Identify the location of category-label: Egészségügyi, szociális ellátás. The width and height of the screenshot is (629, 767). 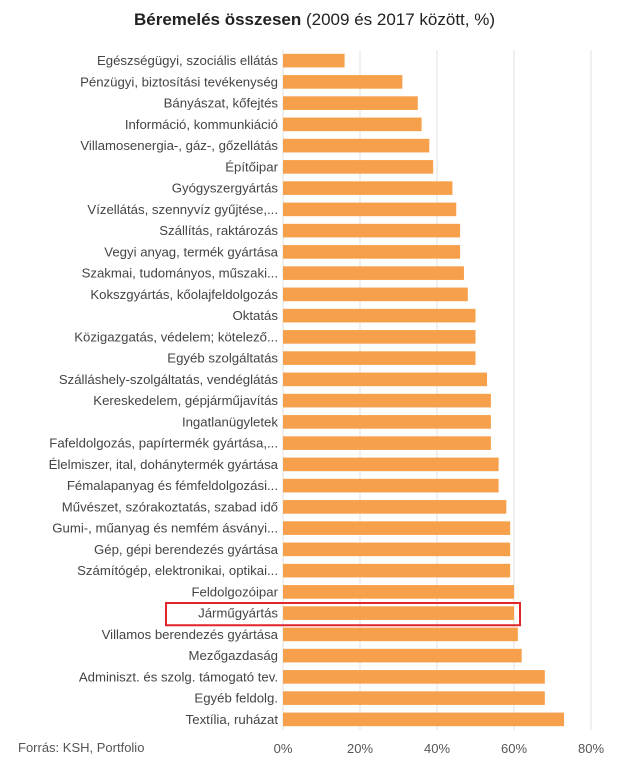
(187, 60).